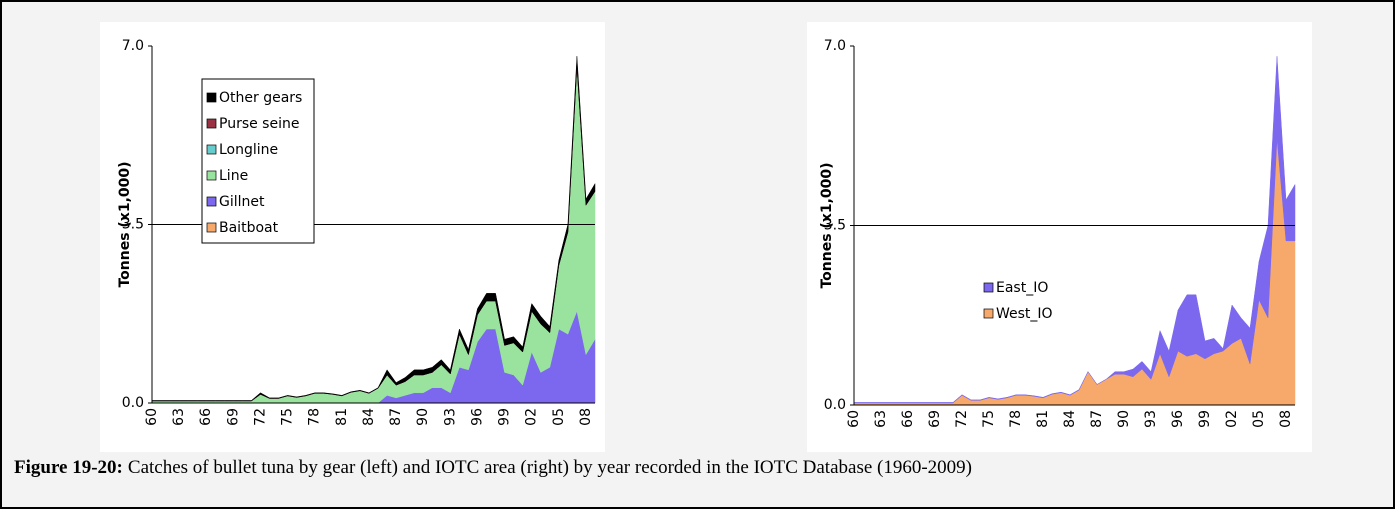 Image resolution: width=1395 pixels, height=509 pixels. What do you see at coordinates (259, 124) in the screenshot?
I see `legend-label: Purse seine` at bounding box center [259, 124].